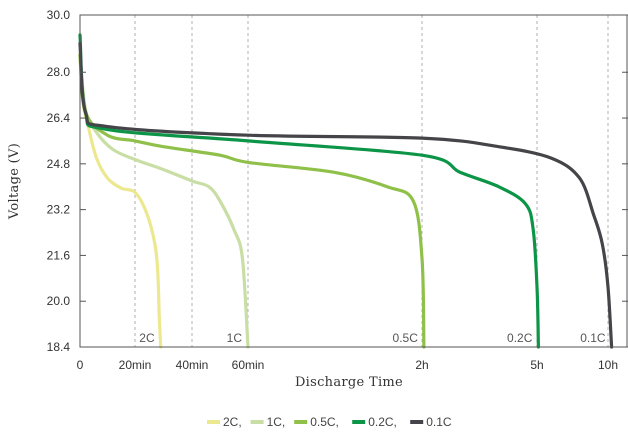 Image resolution: width=628 pixels, height=436 pixels. I want to click on x-tick-label: 0, so click(80, 365).